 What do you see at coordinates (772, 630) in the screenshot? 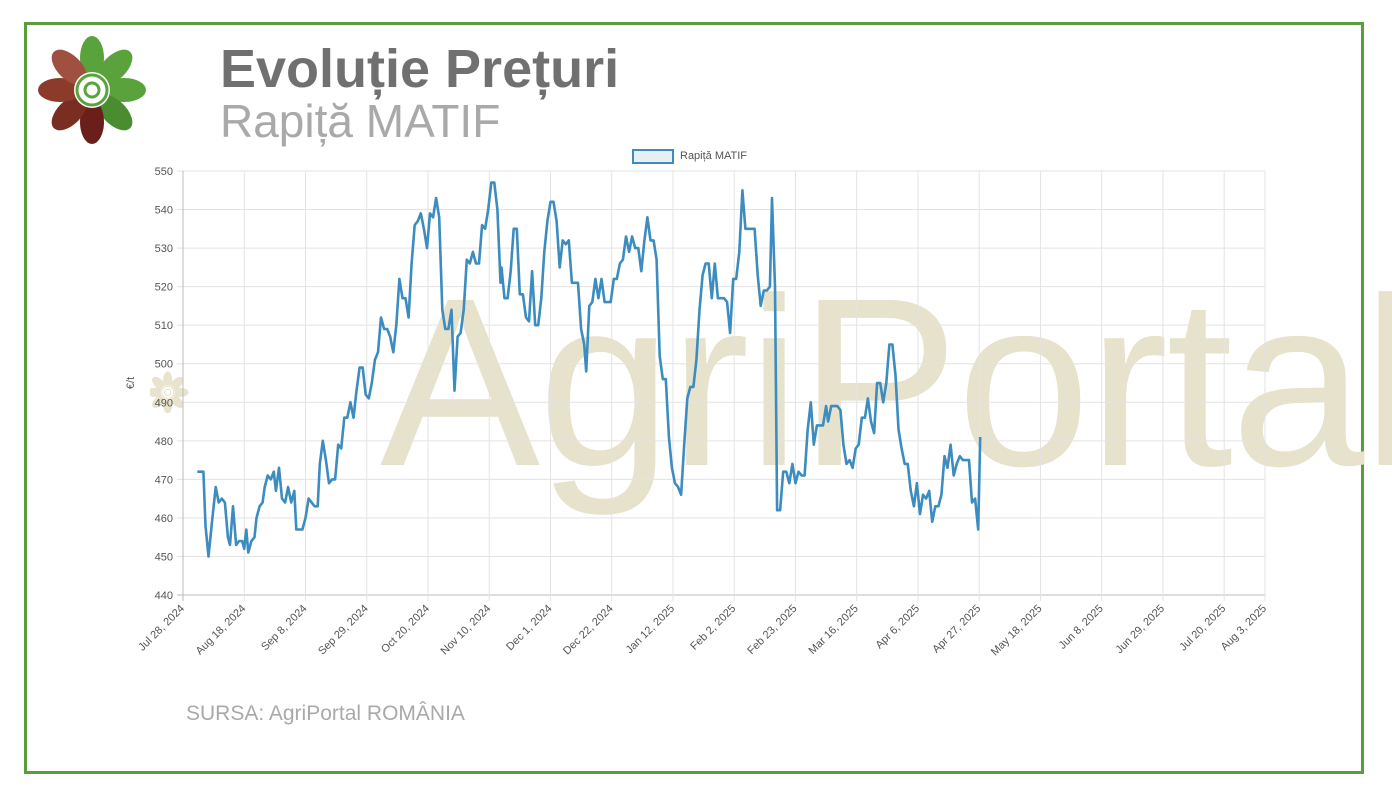
I see `x-tick-label: Feb 23, 2025` at bounding box center [772, 630].